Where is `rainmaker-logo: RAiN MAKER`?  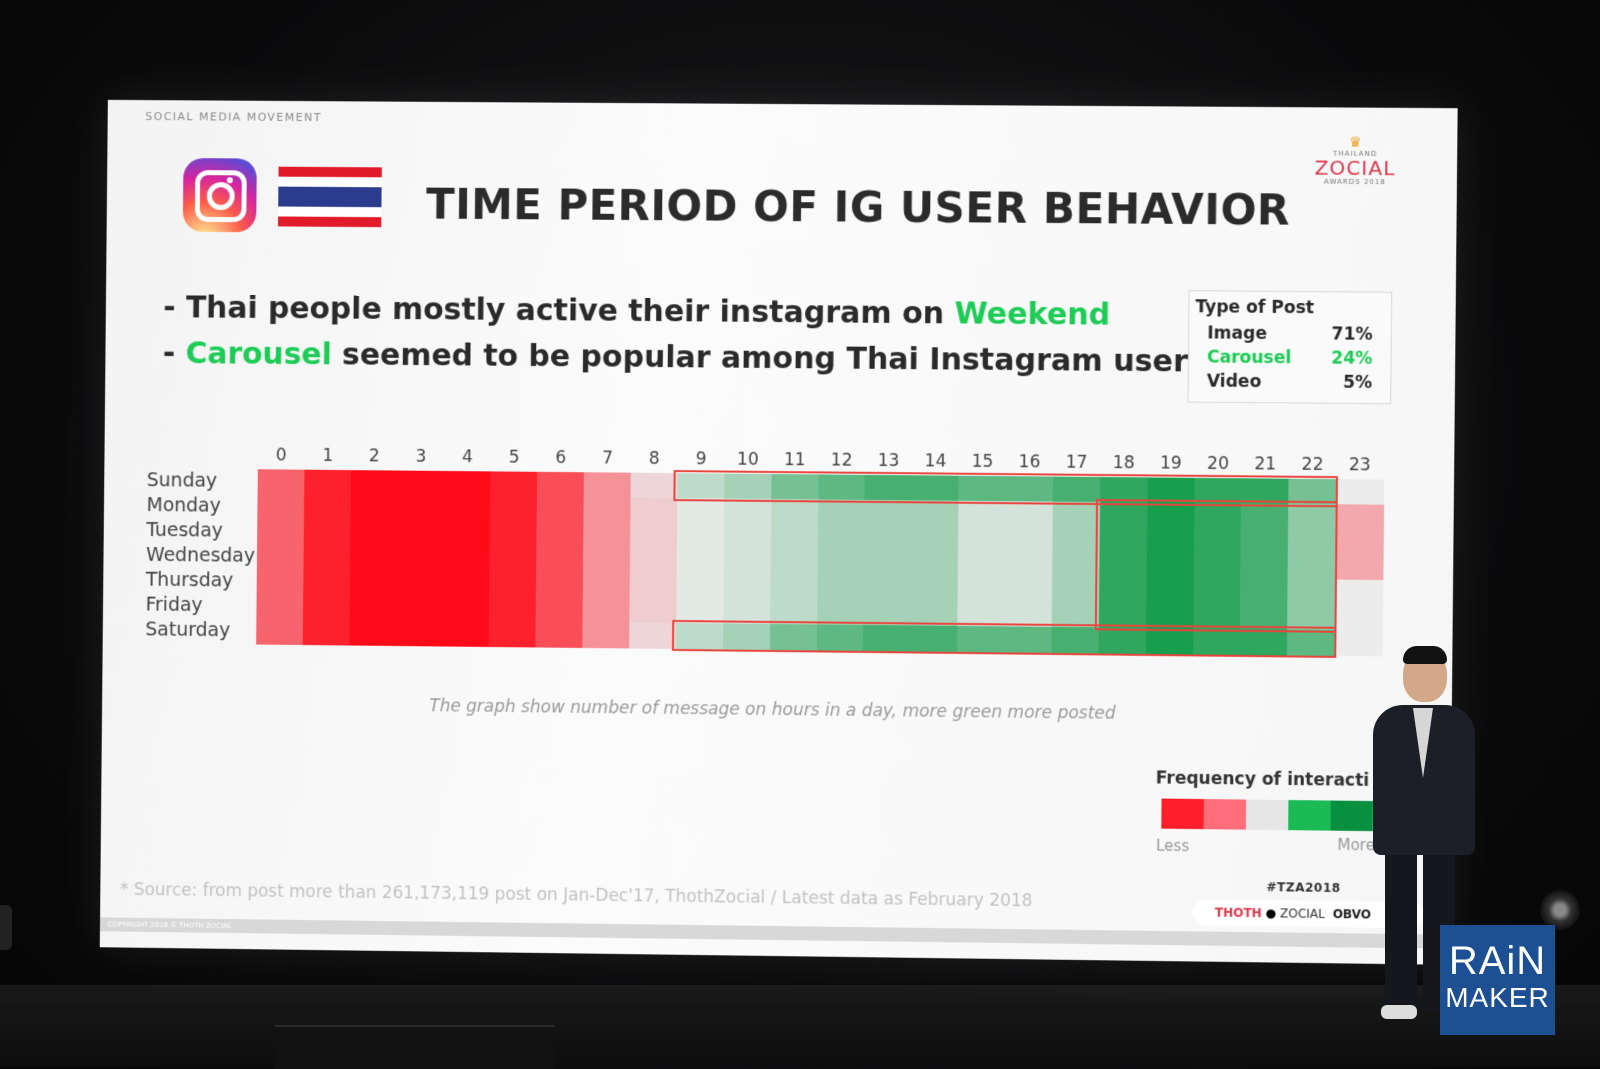
rainmaker-logo: RAiN MAKER is located at coordinates (1497, 980).